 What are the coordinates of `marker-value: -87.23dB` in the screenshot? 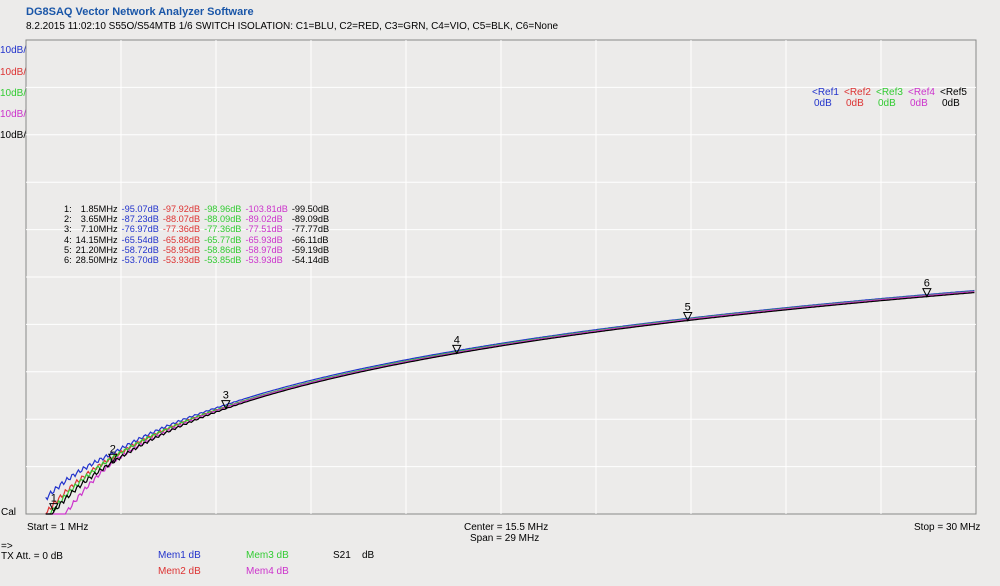 It's located at (140, 219).